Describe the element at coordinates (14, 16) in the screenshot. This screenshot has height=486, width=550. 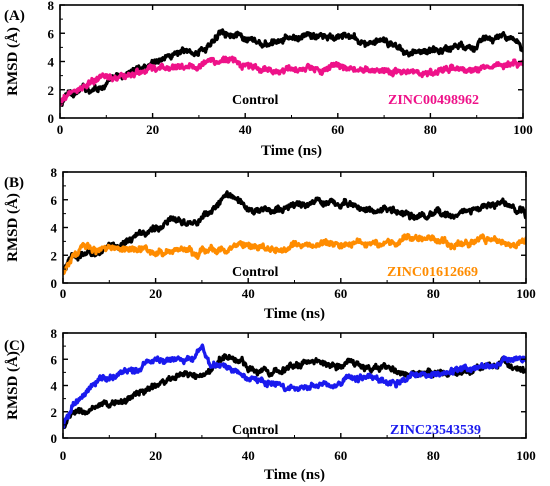
I see `panel-label: (A)` at that location.